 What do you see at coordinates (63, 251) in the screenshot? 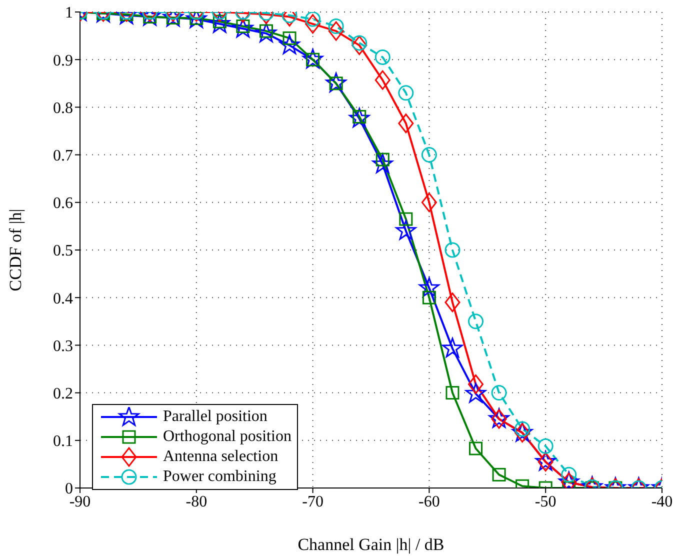
I see `y-tick-label: 0.5` at bounding box center [63, 251].